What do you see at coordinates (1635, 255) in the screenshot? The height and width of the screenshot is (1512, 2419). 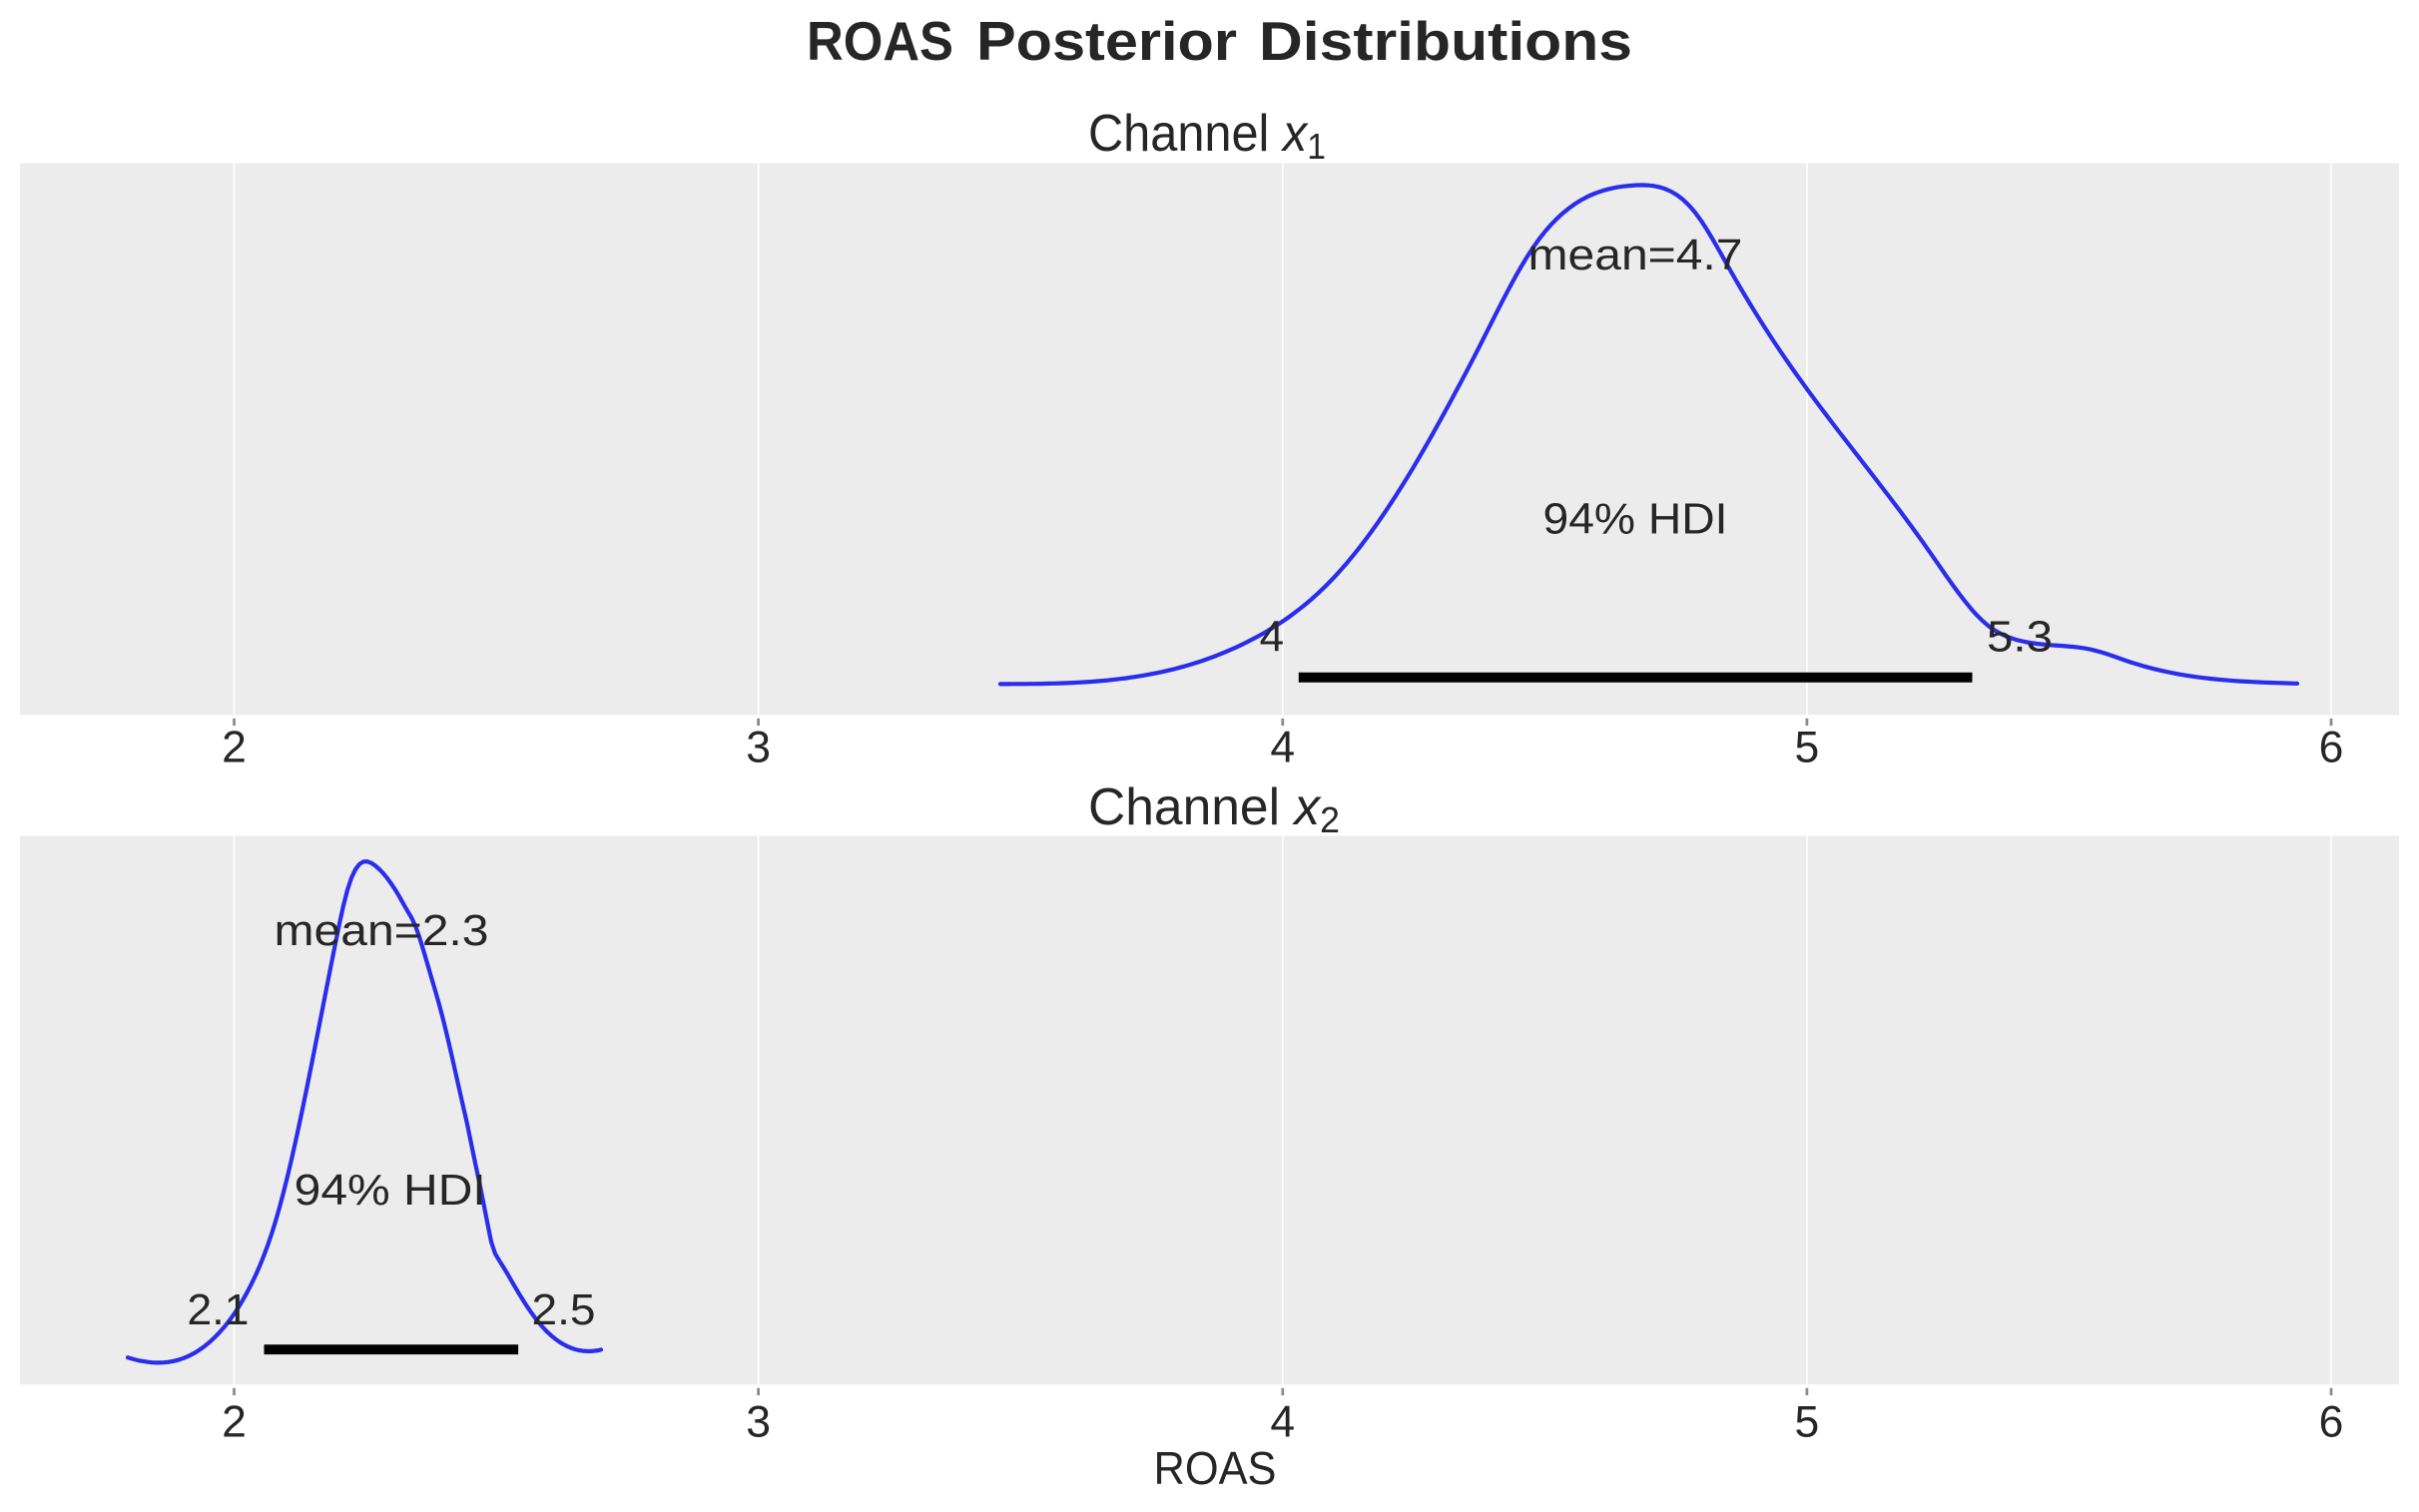 I see `svg-text: mean=4.7` at bounding box center [1635, 255].